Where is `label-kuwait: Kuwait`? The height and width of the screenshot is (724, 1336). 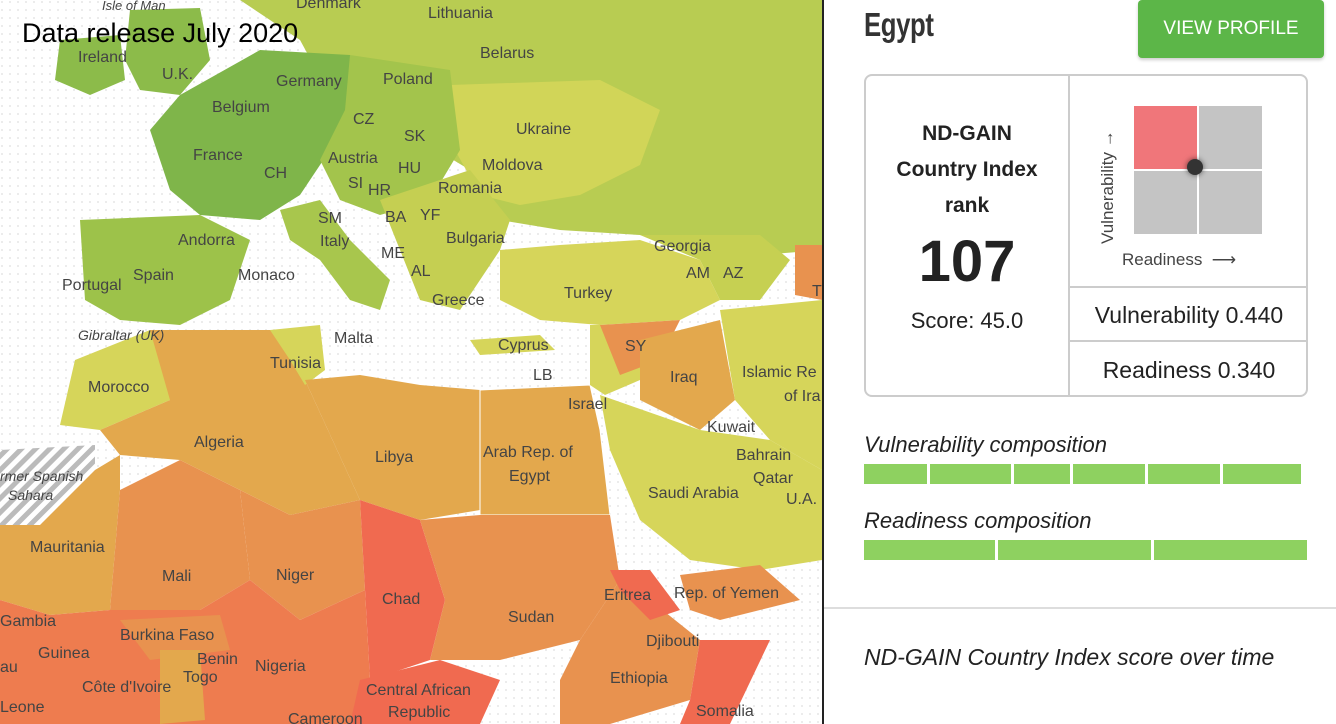
label-kuwait: Kuwait is located at coordinates (731, 427).